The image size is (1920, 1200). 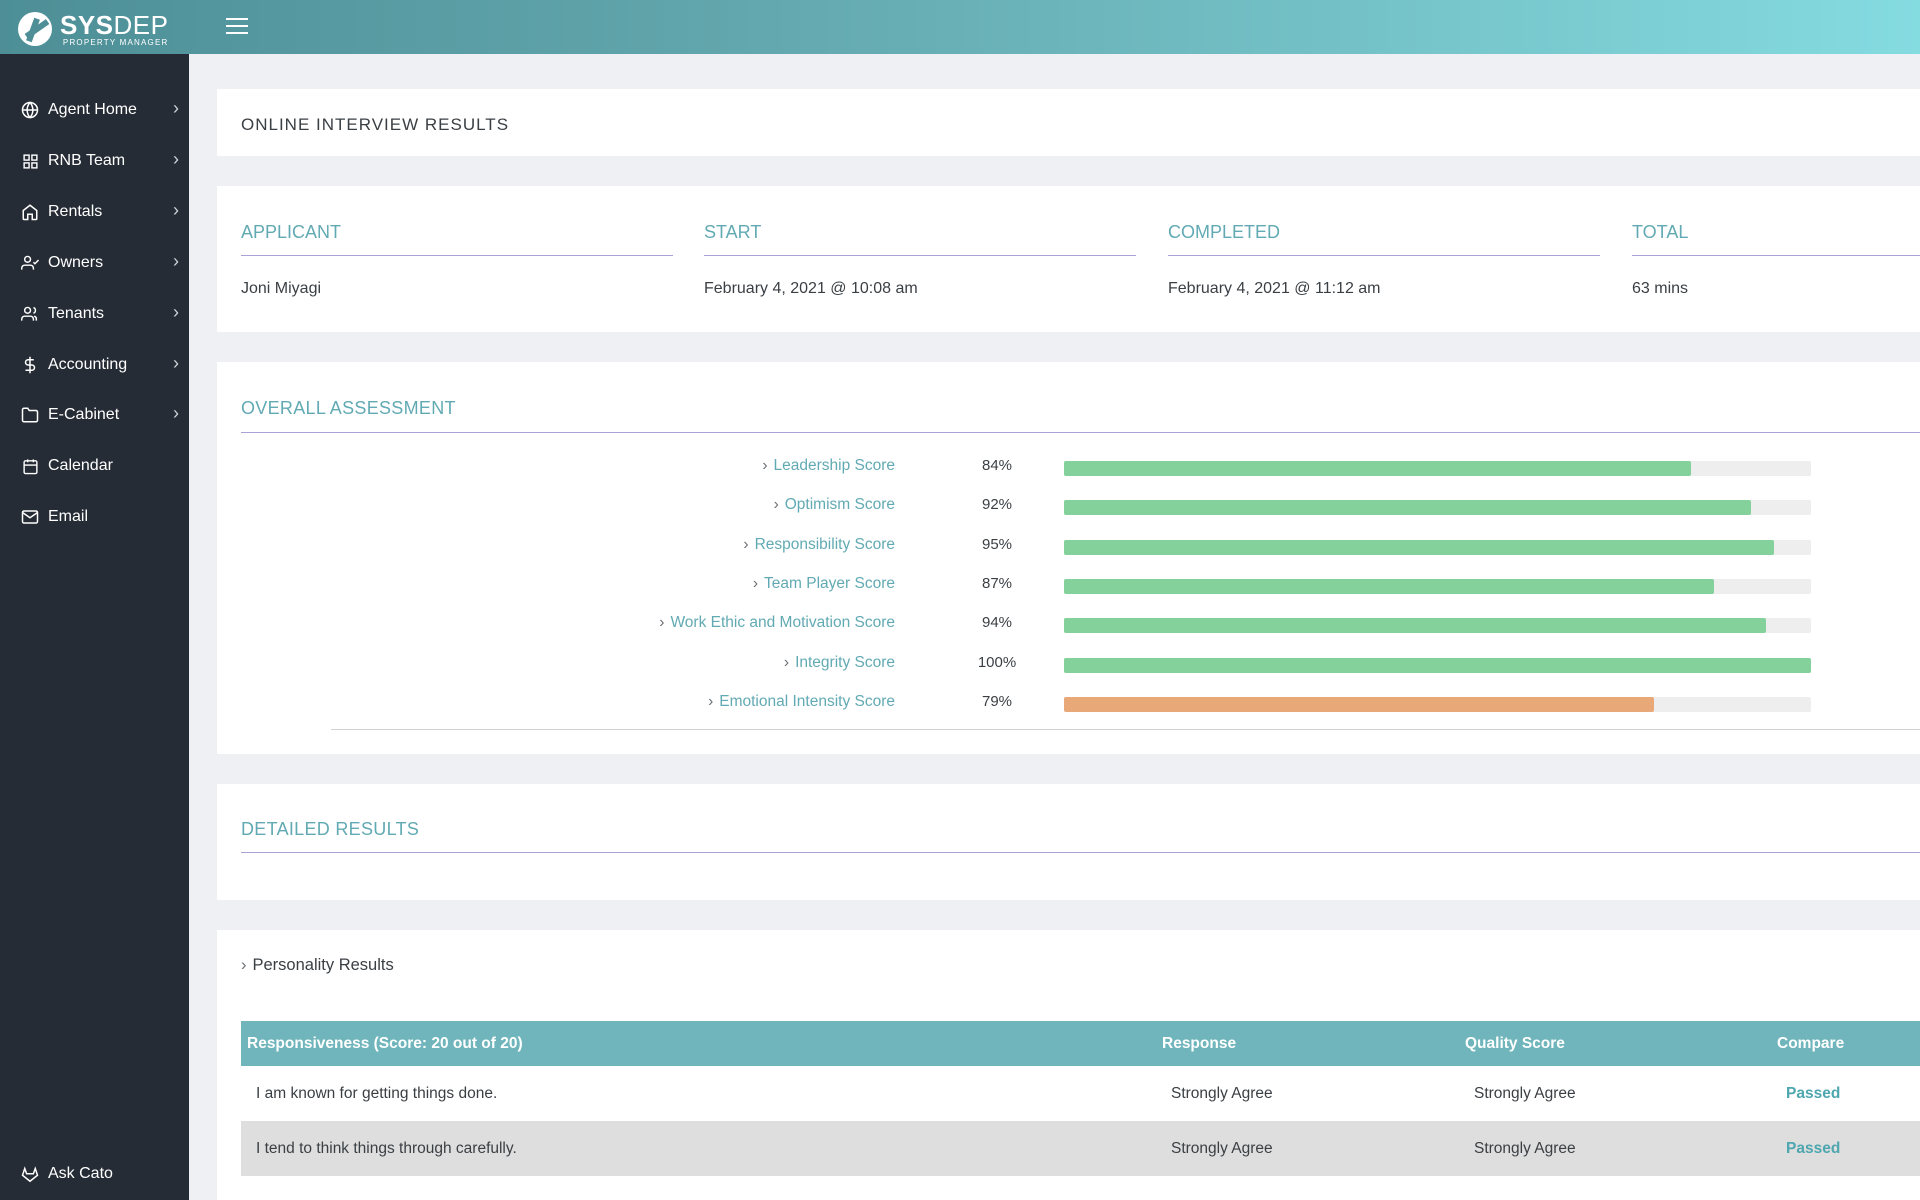 I want to click on personality-results-label: Personality Results, so click(x=323, y=965).